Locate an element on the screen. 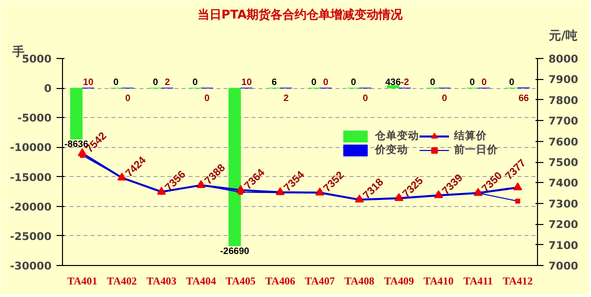 Image resolution: width=591 pixels, height=297 pixels. x-tick-label: TA406 is located at coordinates (280, 282).